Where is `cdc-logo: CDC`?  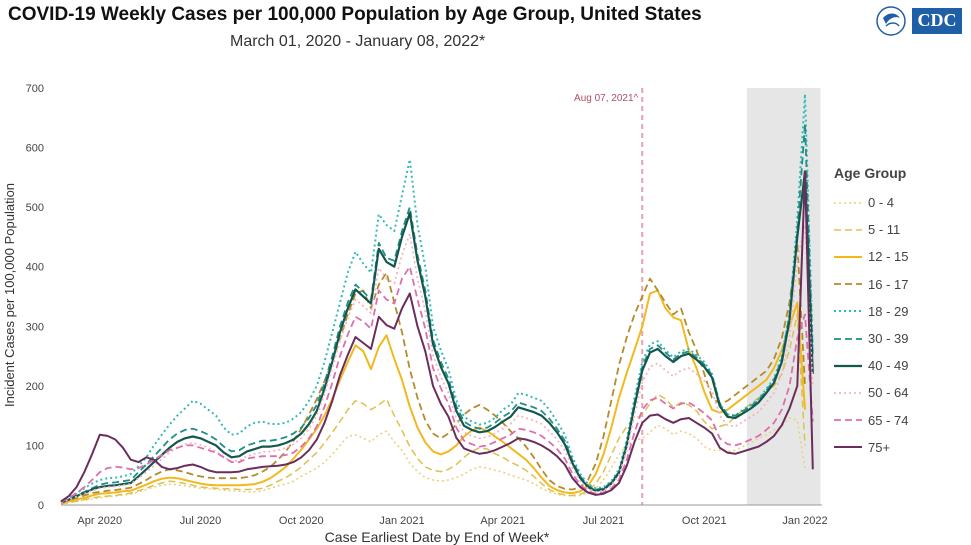 cdc-logo: CDC is located at coordinates (920, 21).